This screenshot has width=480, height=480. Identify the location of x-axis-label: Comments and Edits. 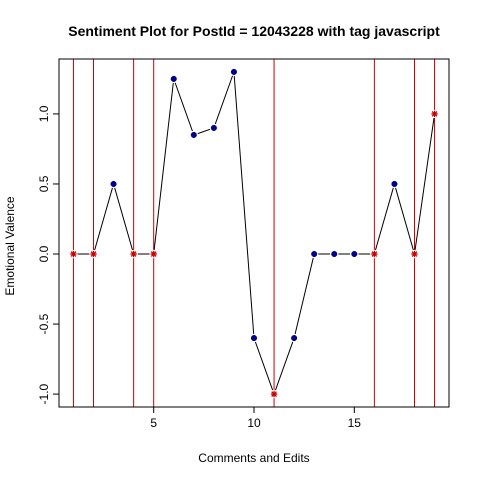
(253, 458).